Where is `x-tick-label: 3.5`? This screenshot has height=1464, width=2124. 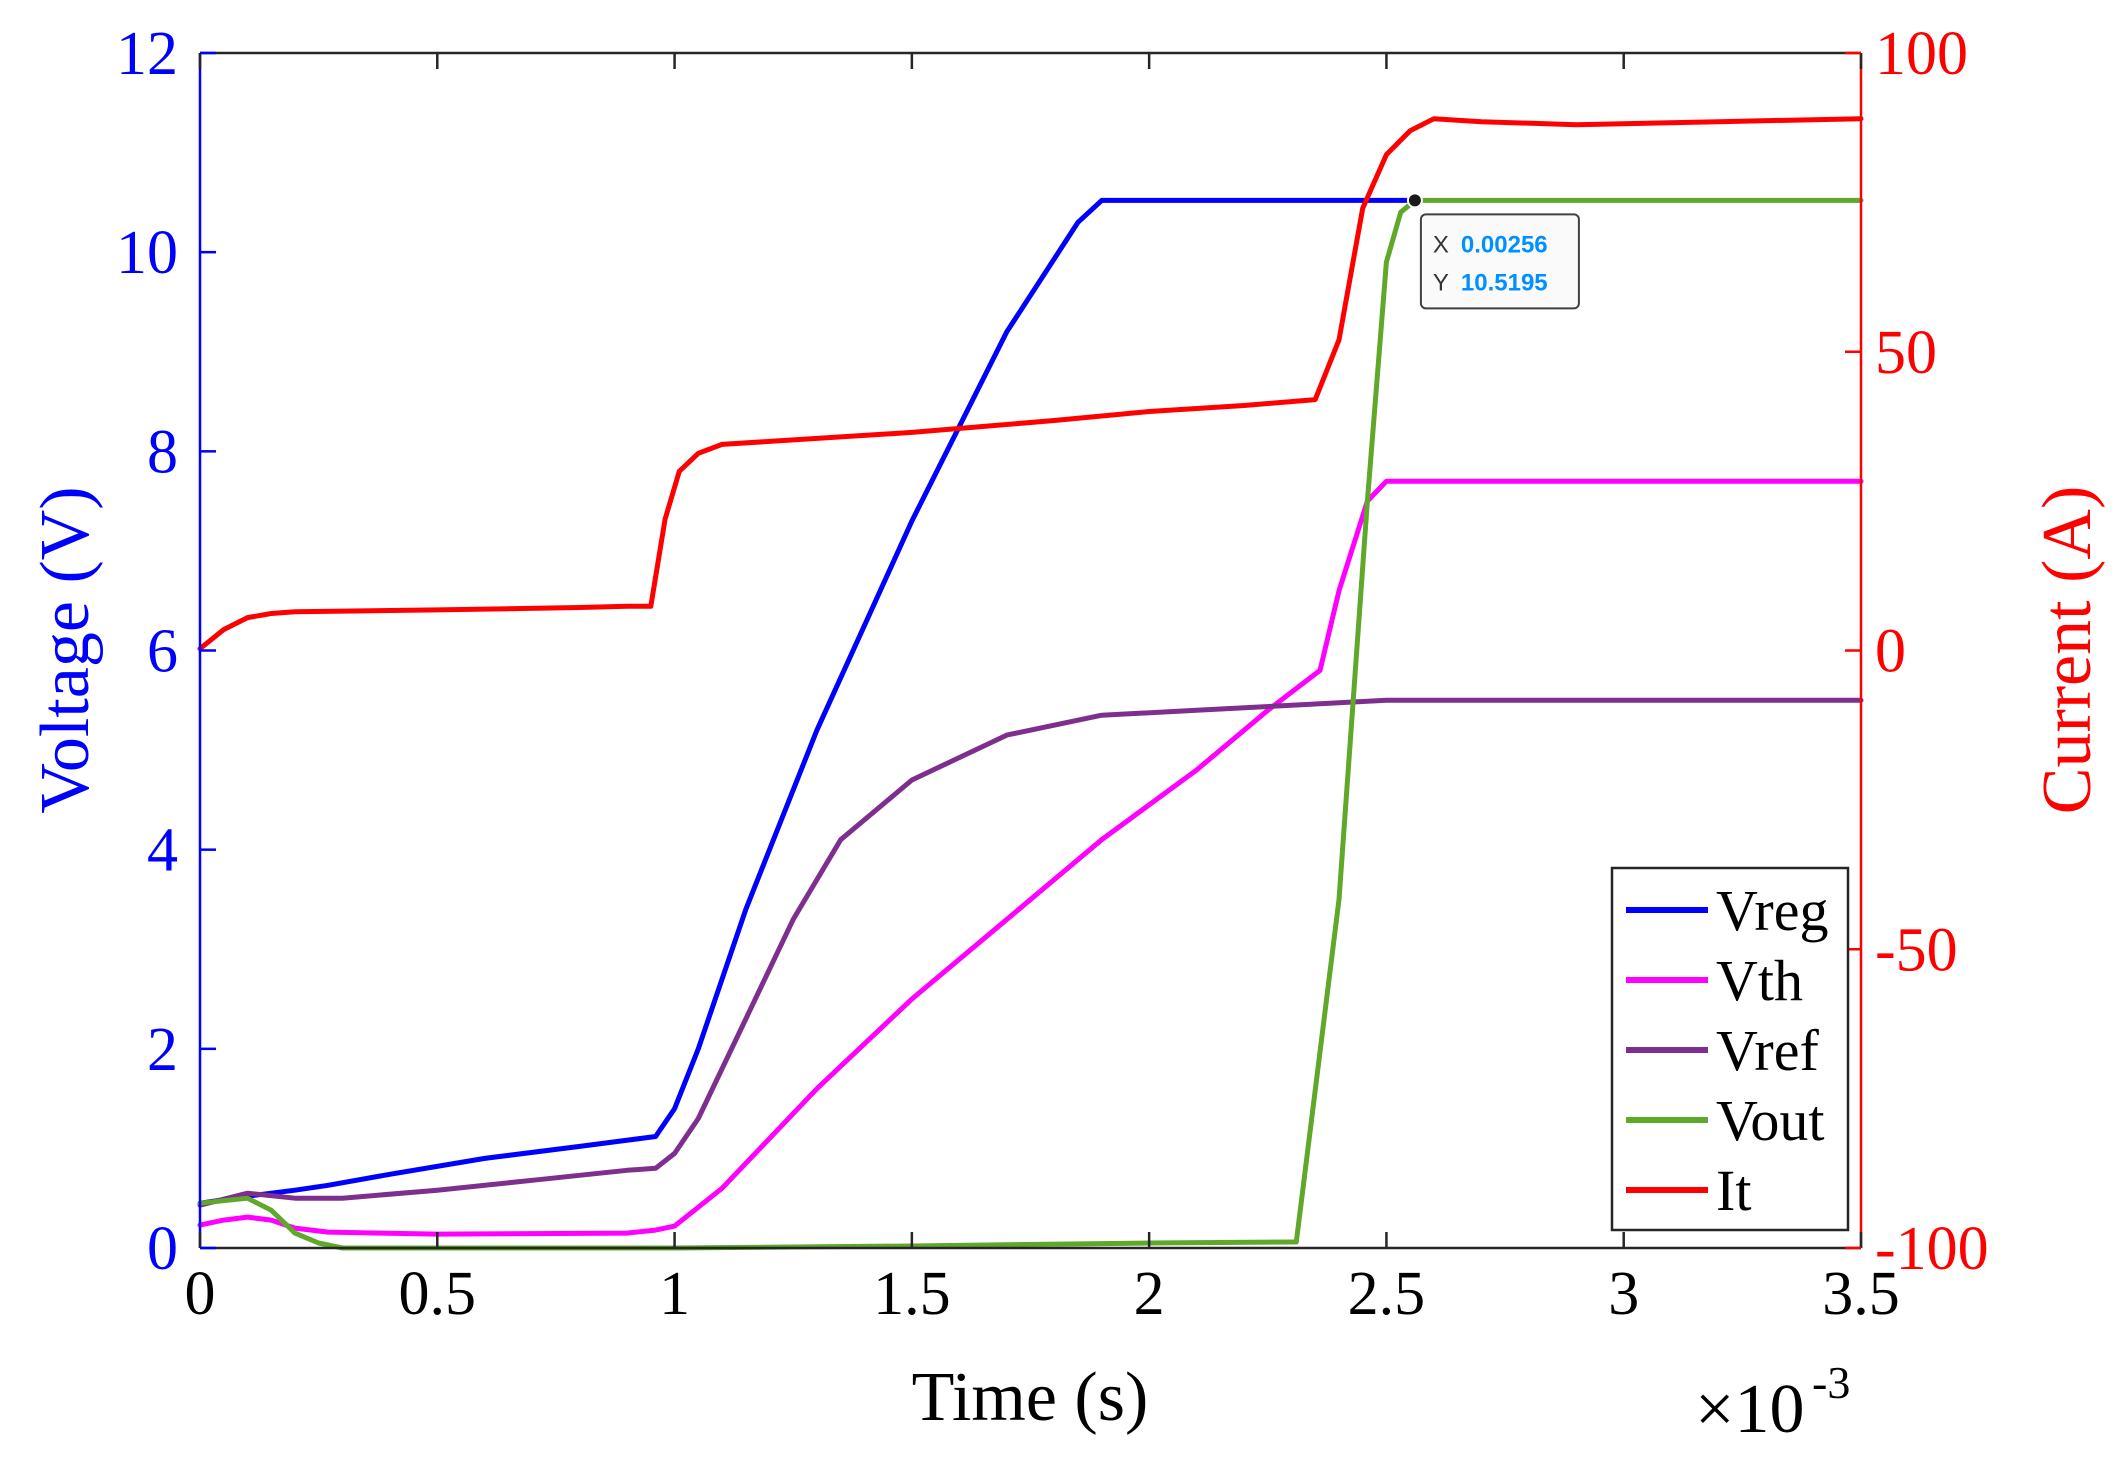 x-tick-label: 3.5 is located at coordinates (1861, 1294).